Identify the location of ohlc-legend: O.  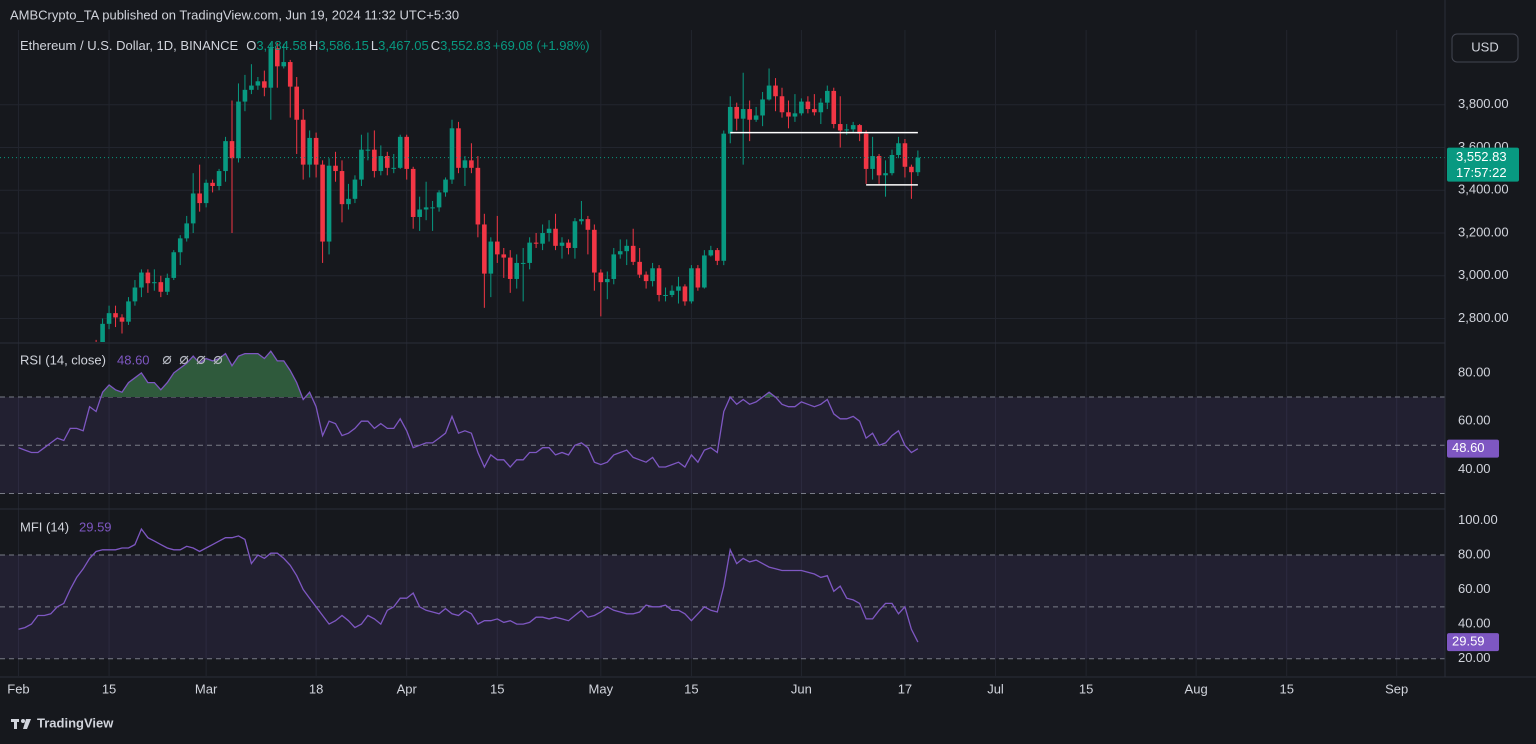
(251, 45).